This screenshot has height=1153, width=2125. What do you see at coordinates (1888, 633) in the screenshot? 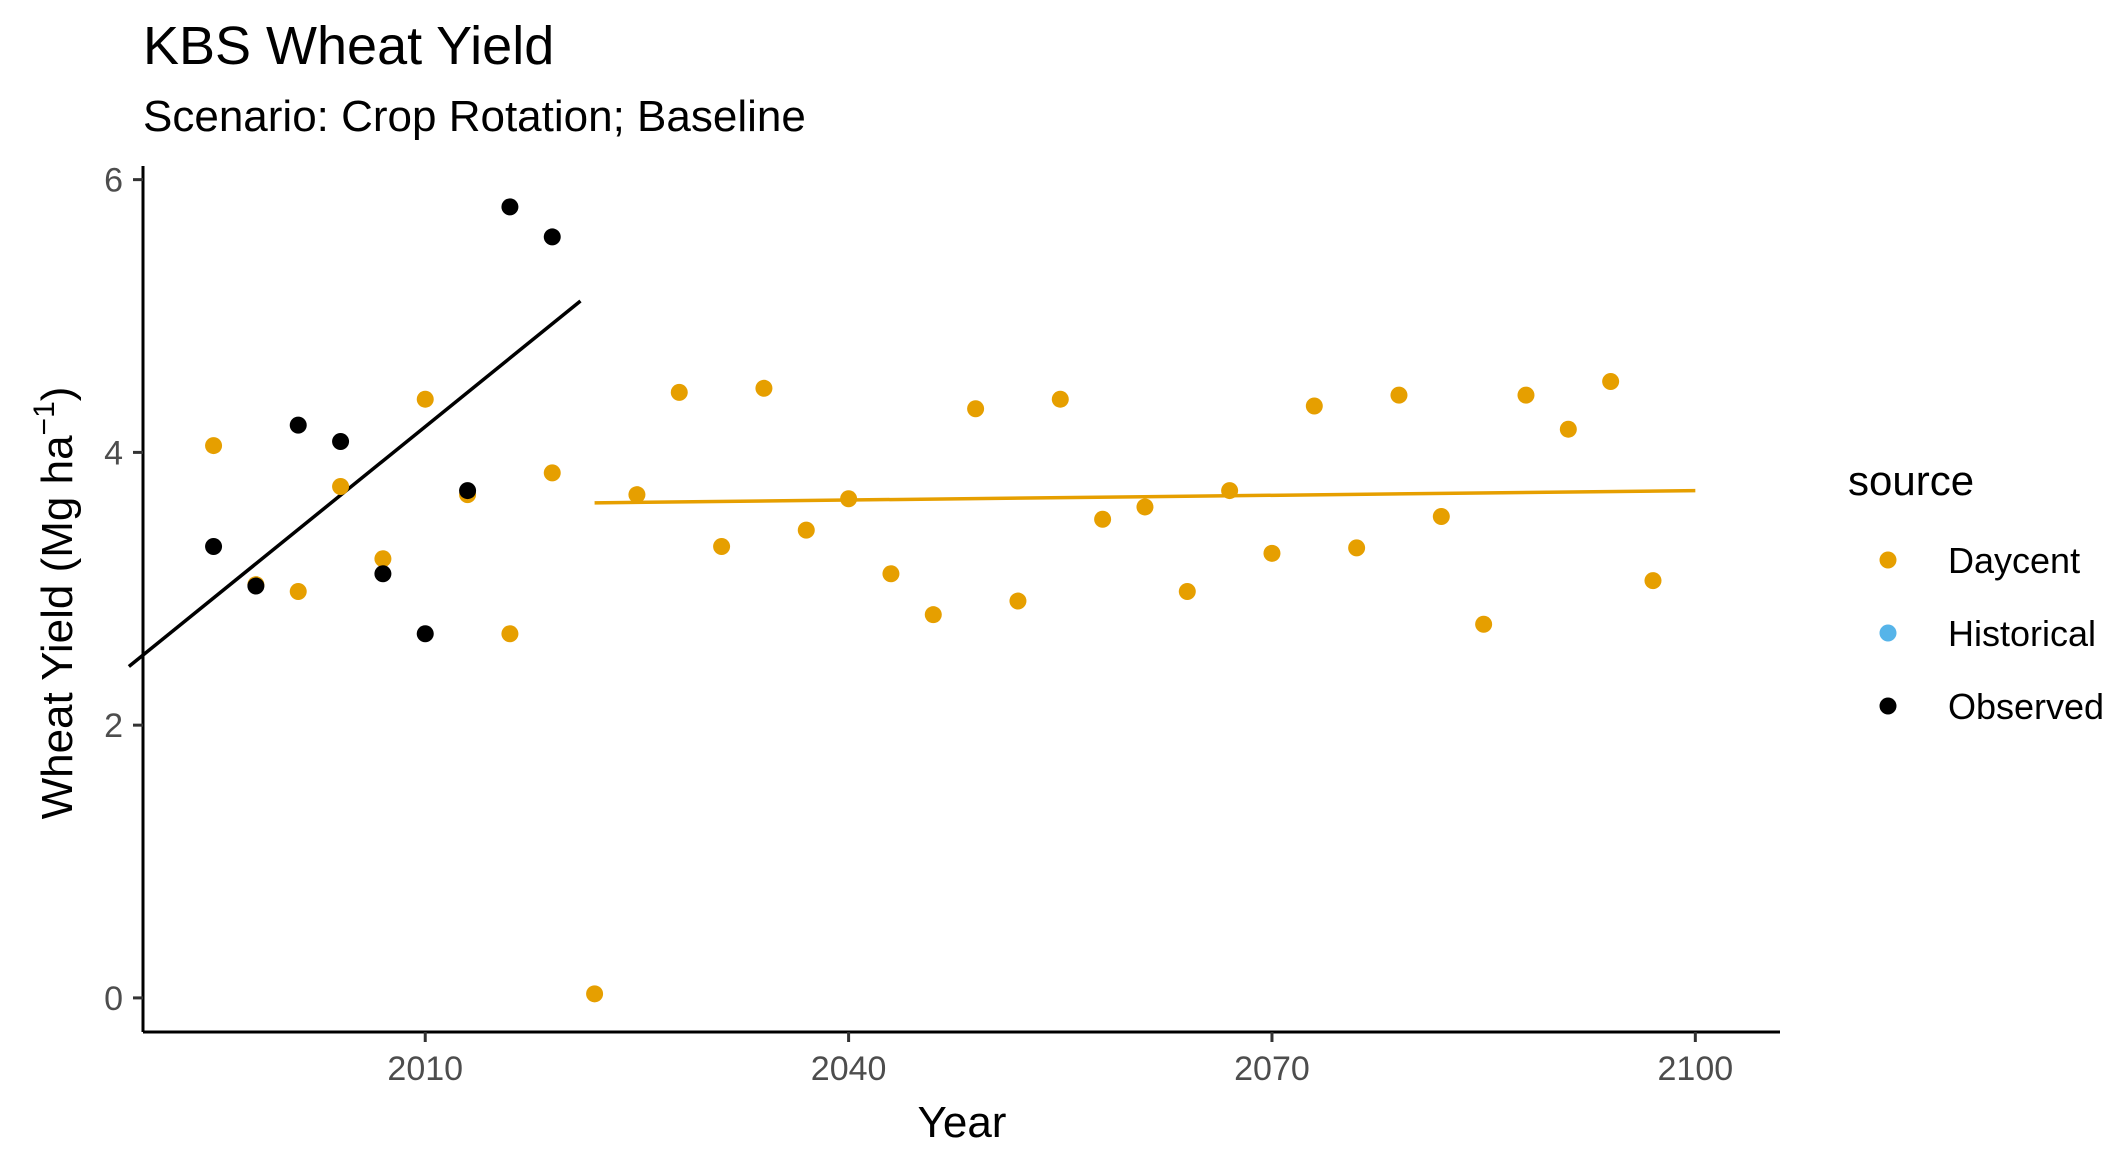
I see `legend-key-historical` at bounding box center [1888, 633].